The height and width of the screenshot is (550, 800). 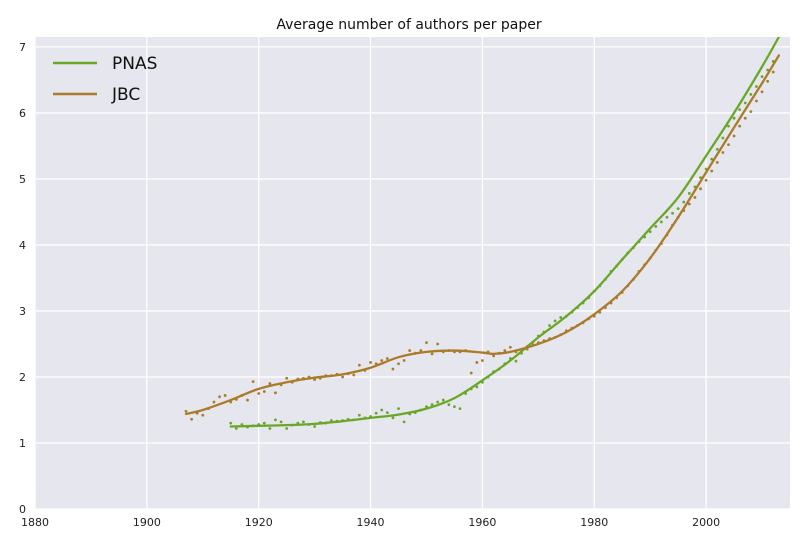 What do you see at coordinates (594, 522) in the screenshot?
I see `x-tick-label: 1980` at bounding box center [594, 522].